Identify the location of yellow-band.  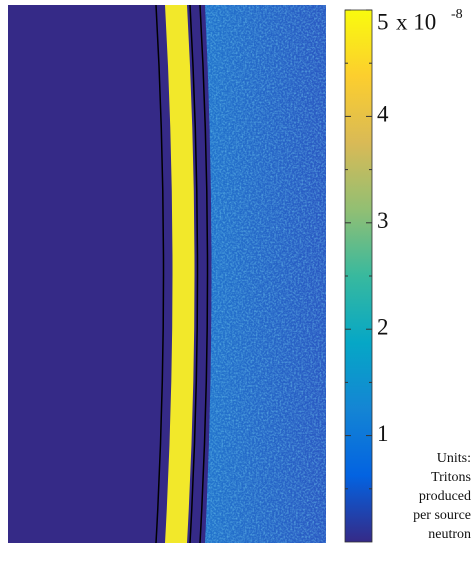
(180, 274).